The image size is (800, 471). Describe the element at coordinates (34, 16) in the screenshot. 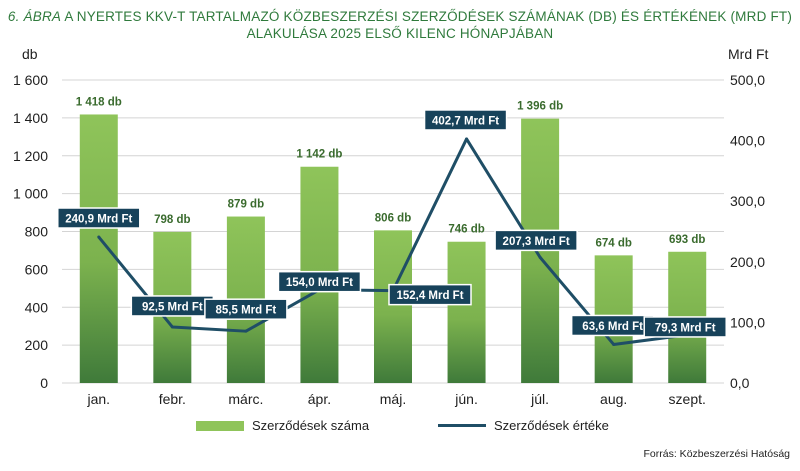

I see `figure-label: 6. ÁBRA` at that location.